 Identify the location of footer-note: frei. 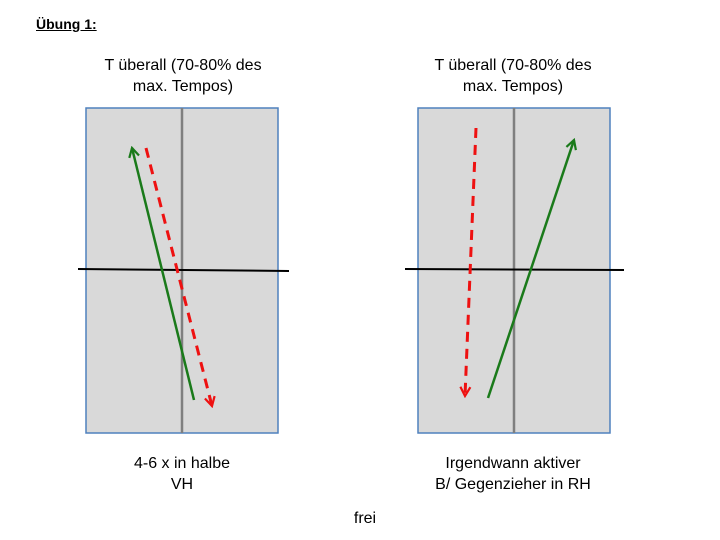
(365, 518).